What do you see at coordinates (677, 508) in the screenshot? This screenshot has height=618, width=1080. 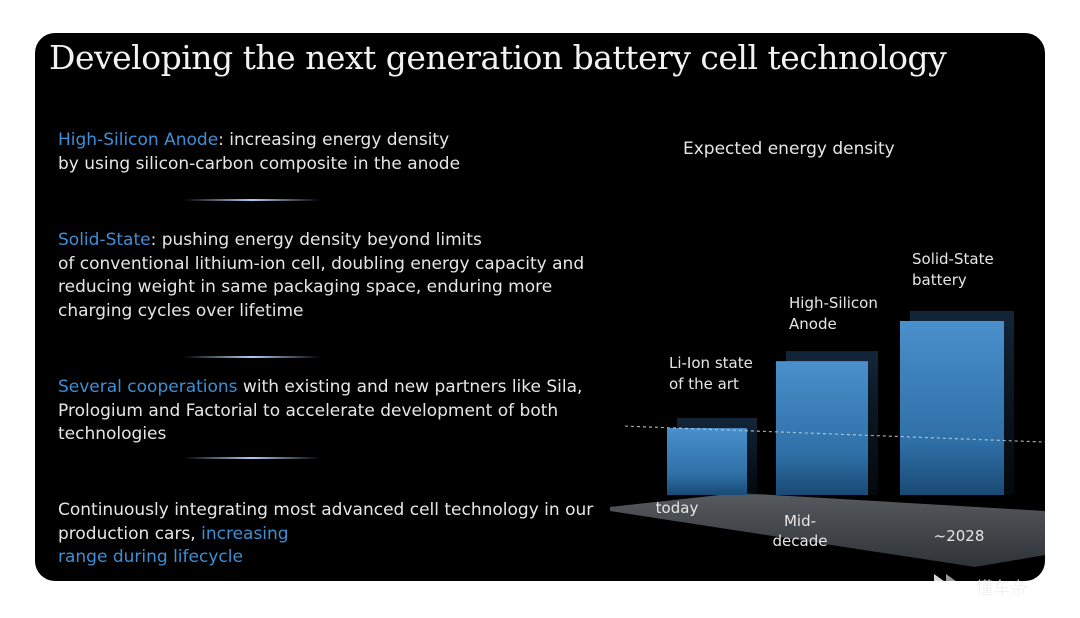 I see `category-label: today` at bounding box center [677, 508].